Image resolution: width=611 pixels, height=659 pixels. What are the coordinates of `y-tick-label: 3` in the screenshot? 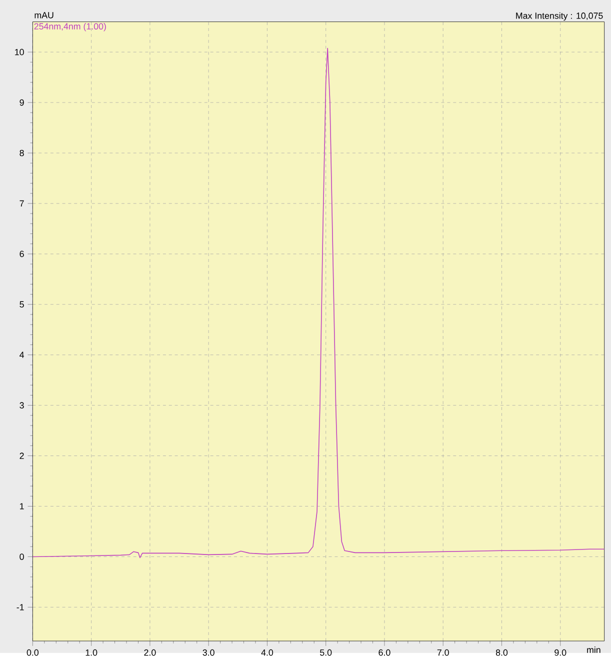 It's located at (22, 405).